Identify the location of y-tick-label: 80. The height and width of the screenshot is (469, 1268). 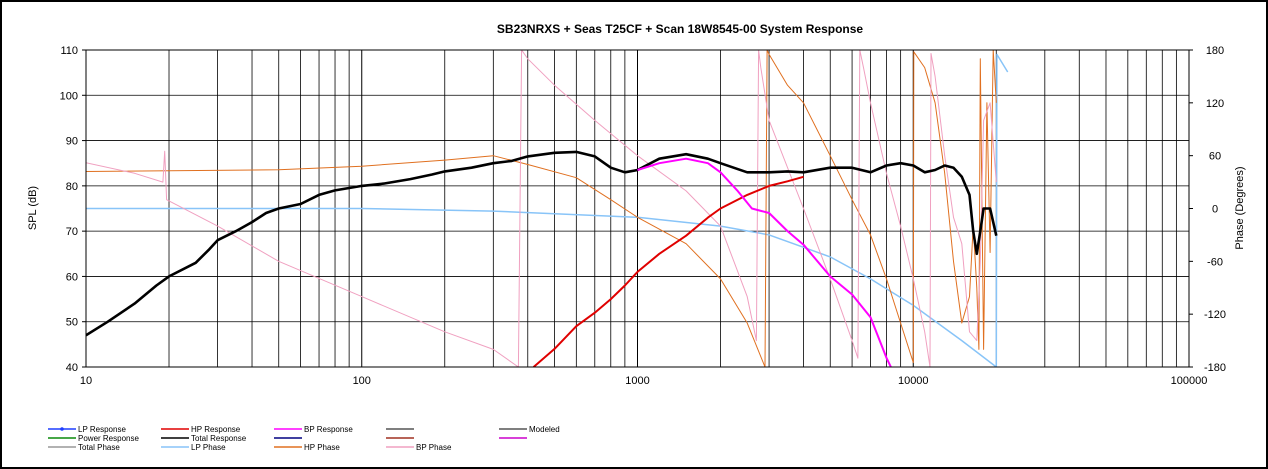
(72, 187).